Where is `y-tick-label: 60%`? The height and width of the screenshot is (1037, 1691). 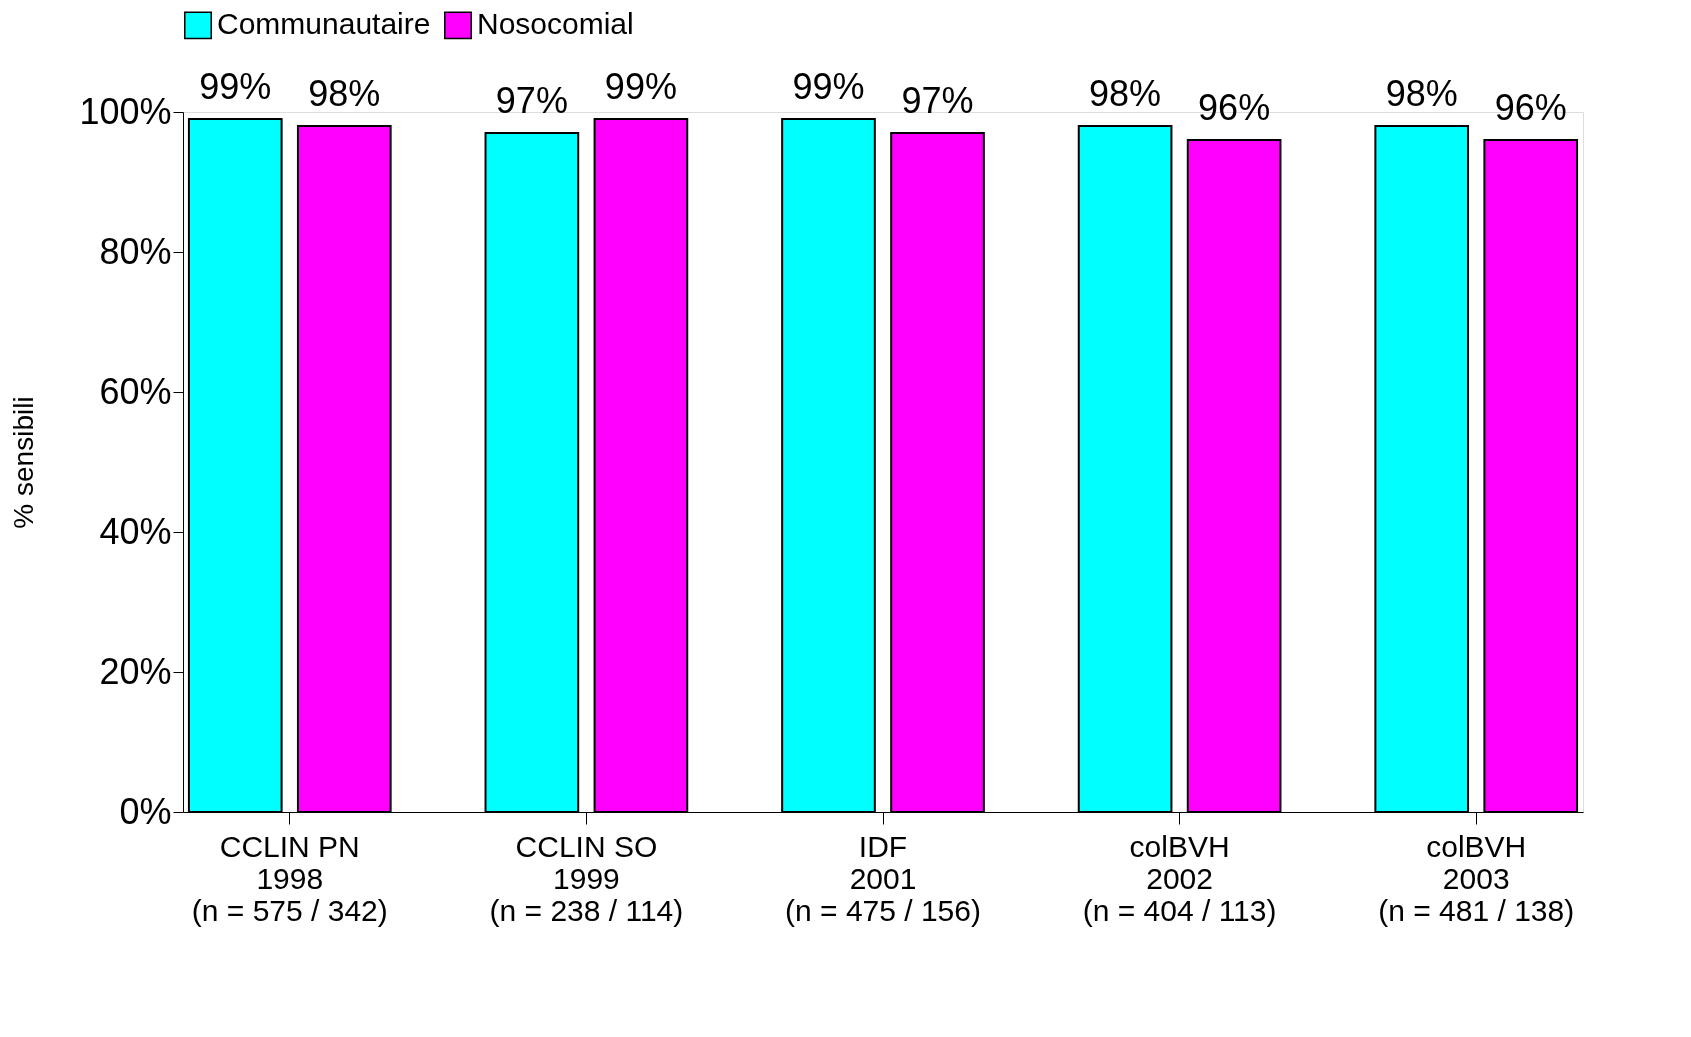 y-tick-label: 60% is located at coordinates (135, 391).